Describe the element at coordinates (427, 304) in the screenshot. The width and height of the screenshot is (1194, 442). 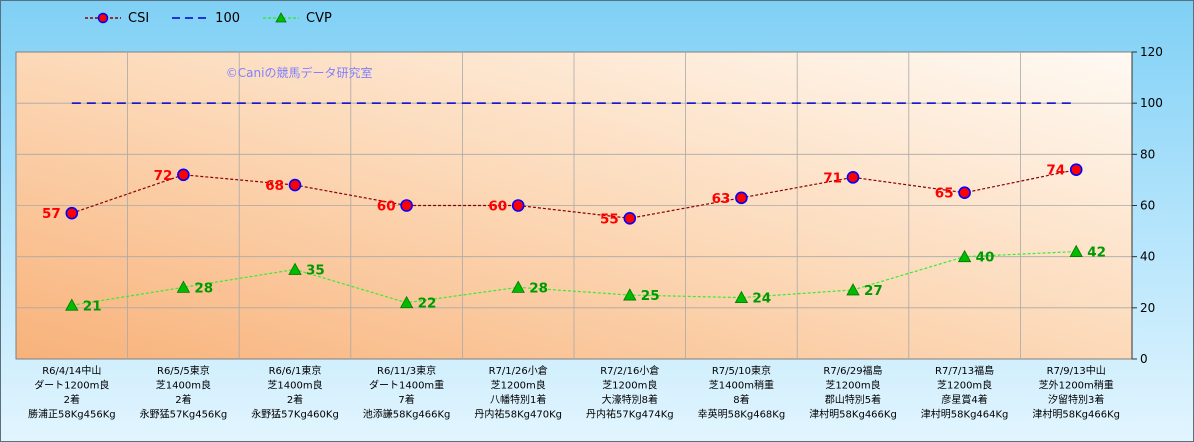
I see `cvp-data-label: 22` at that location.